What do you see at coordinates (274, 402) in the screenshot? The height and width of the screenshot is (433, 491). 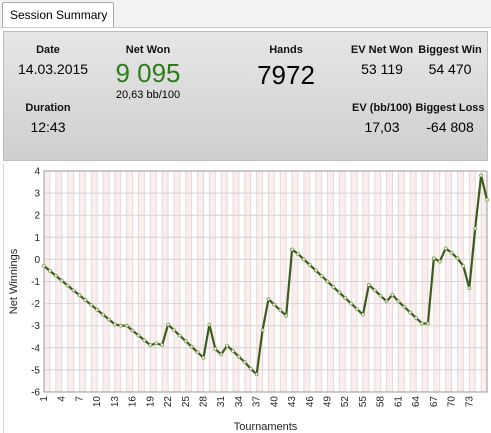 I see `x-tick-label: 40` at bounding box center [274, 402].